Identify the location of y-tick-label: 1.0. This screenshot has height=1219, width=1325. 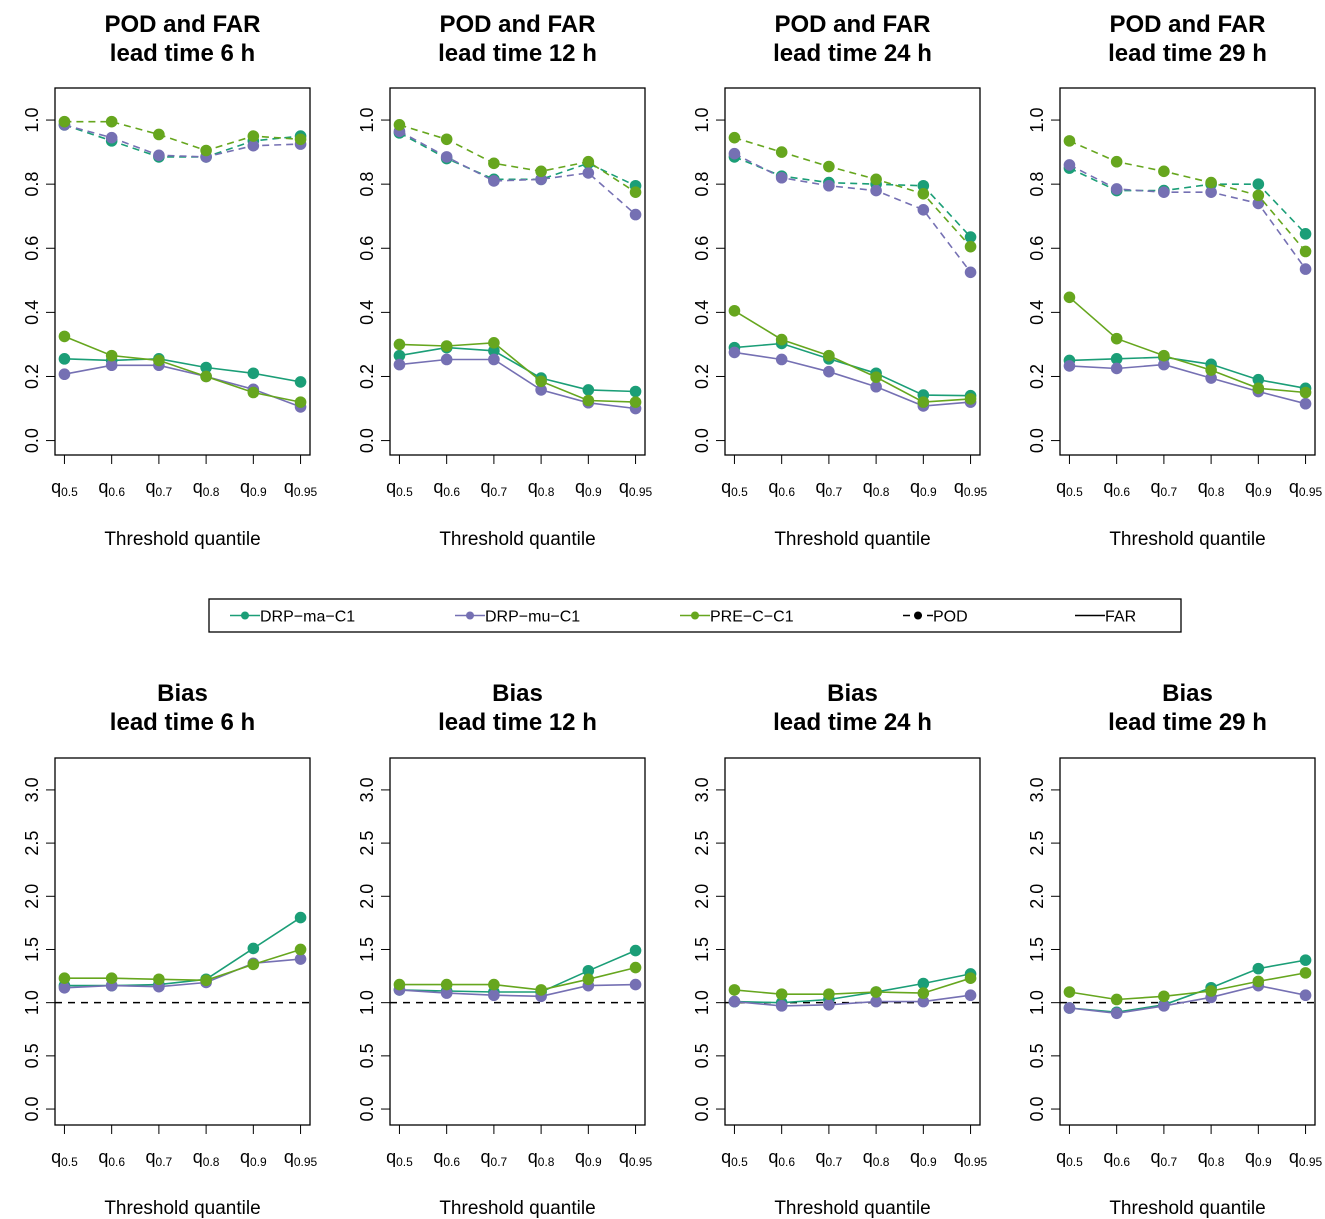
(1037, 120).